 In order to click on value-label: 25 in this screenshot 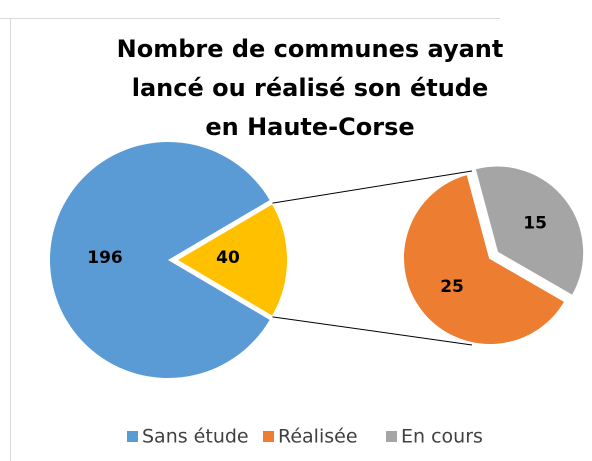, I will do `click(452, 287)`.